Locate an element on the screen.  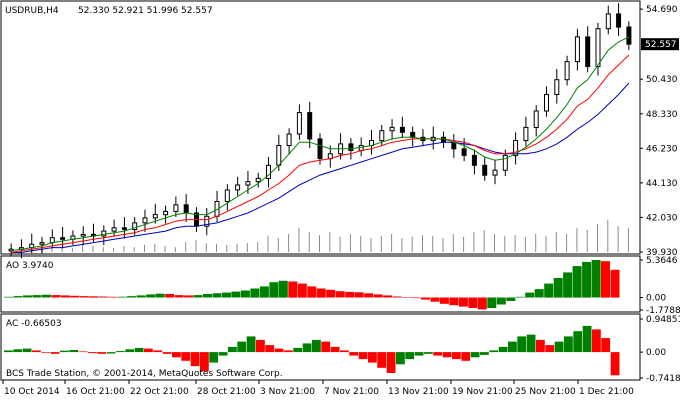
ao-panel-frame is located at coordinates (320, 284).